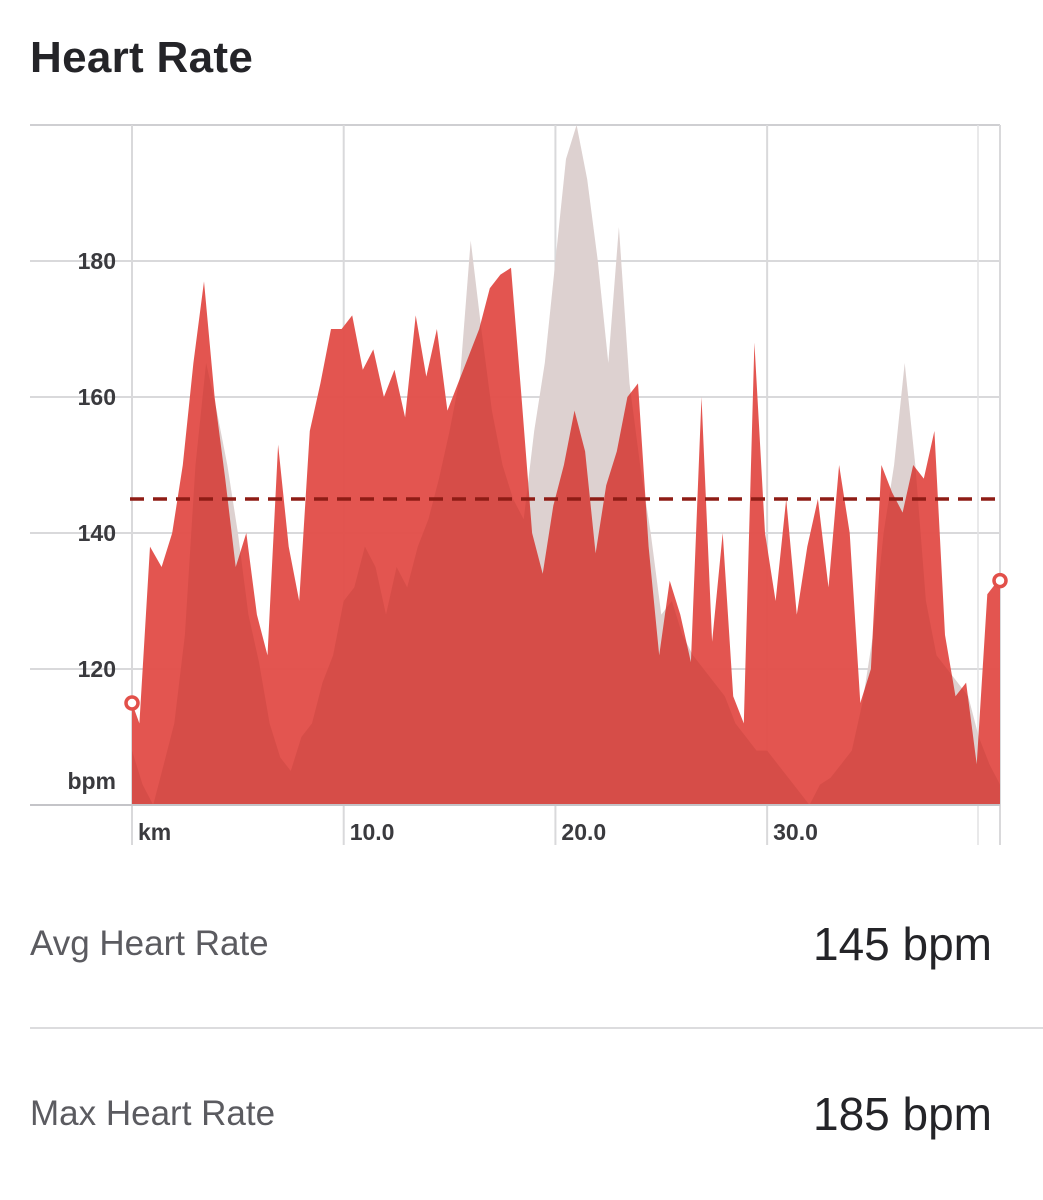  Describe the element at coordinates (795, 832) in the screenshot. I see `x-tick-label-3: 30.0` at that location.